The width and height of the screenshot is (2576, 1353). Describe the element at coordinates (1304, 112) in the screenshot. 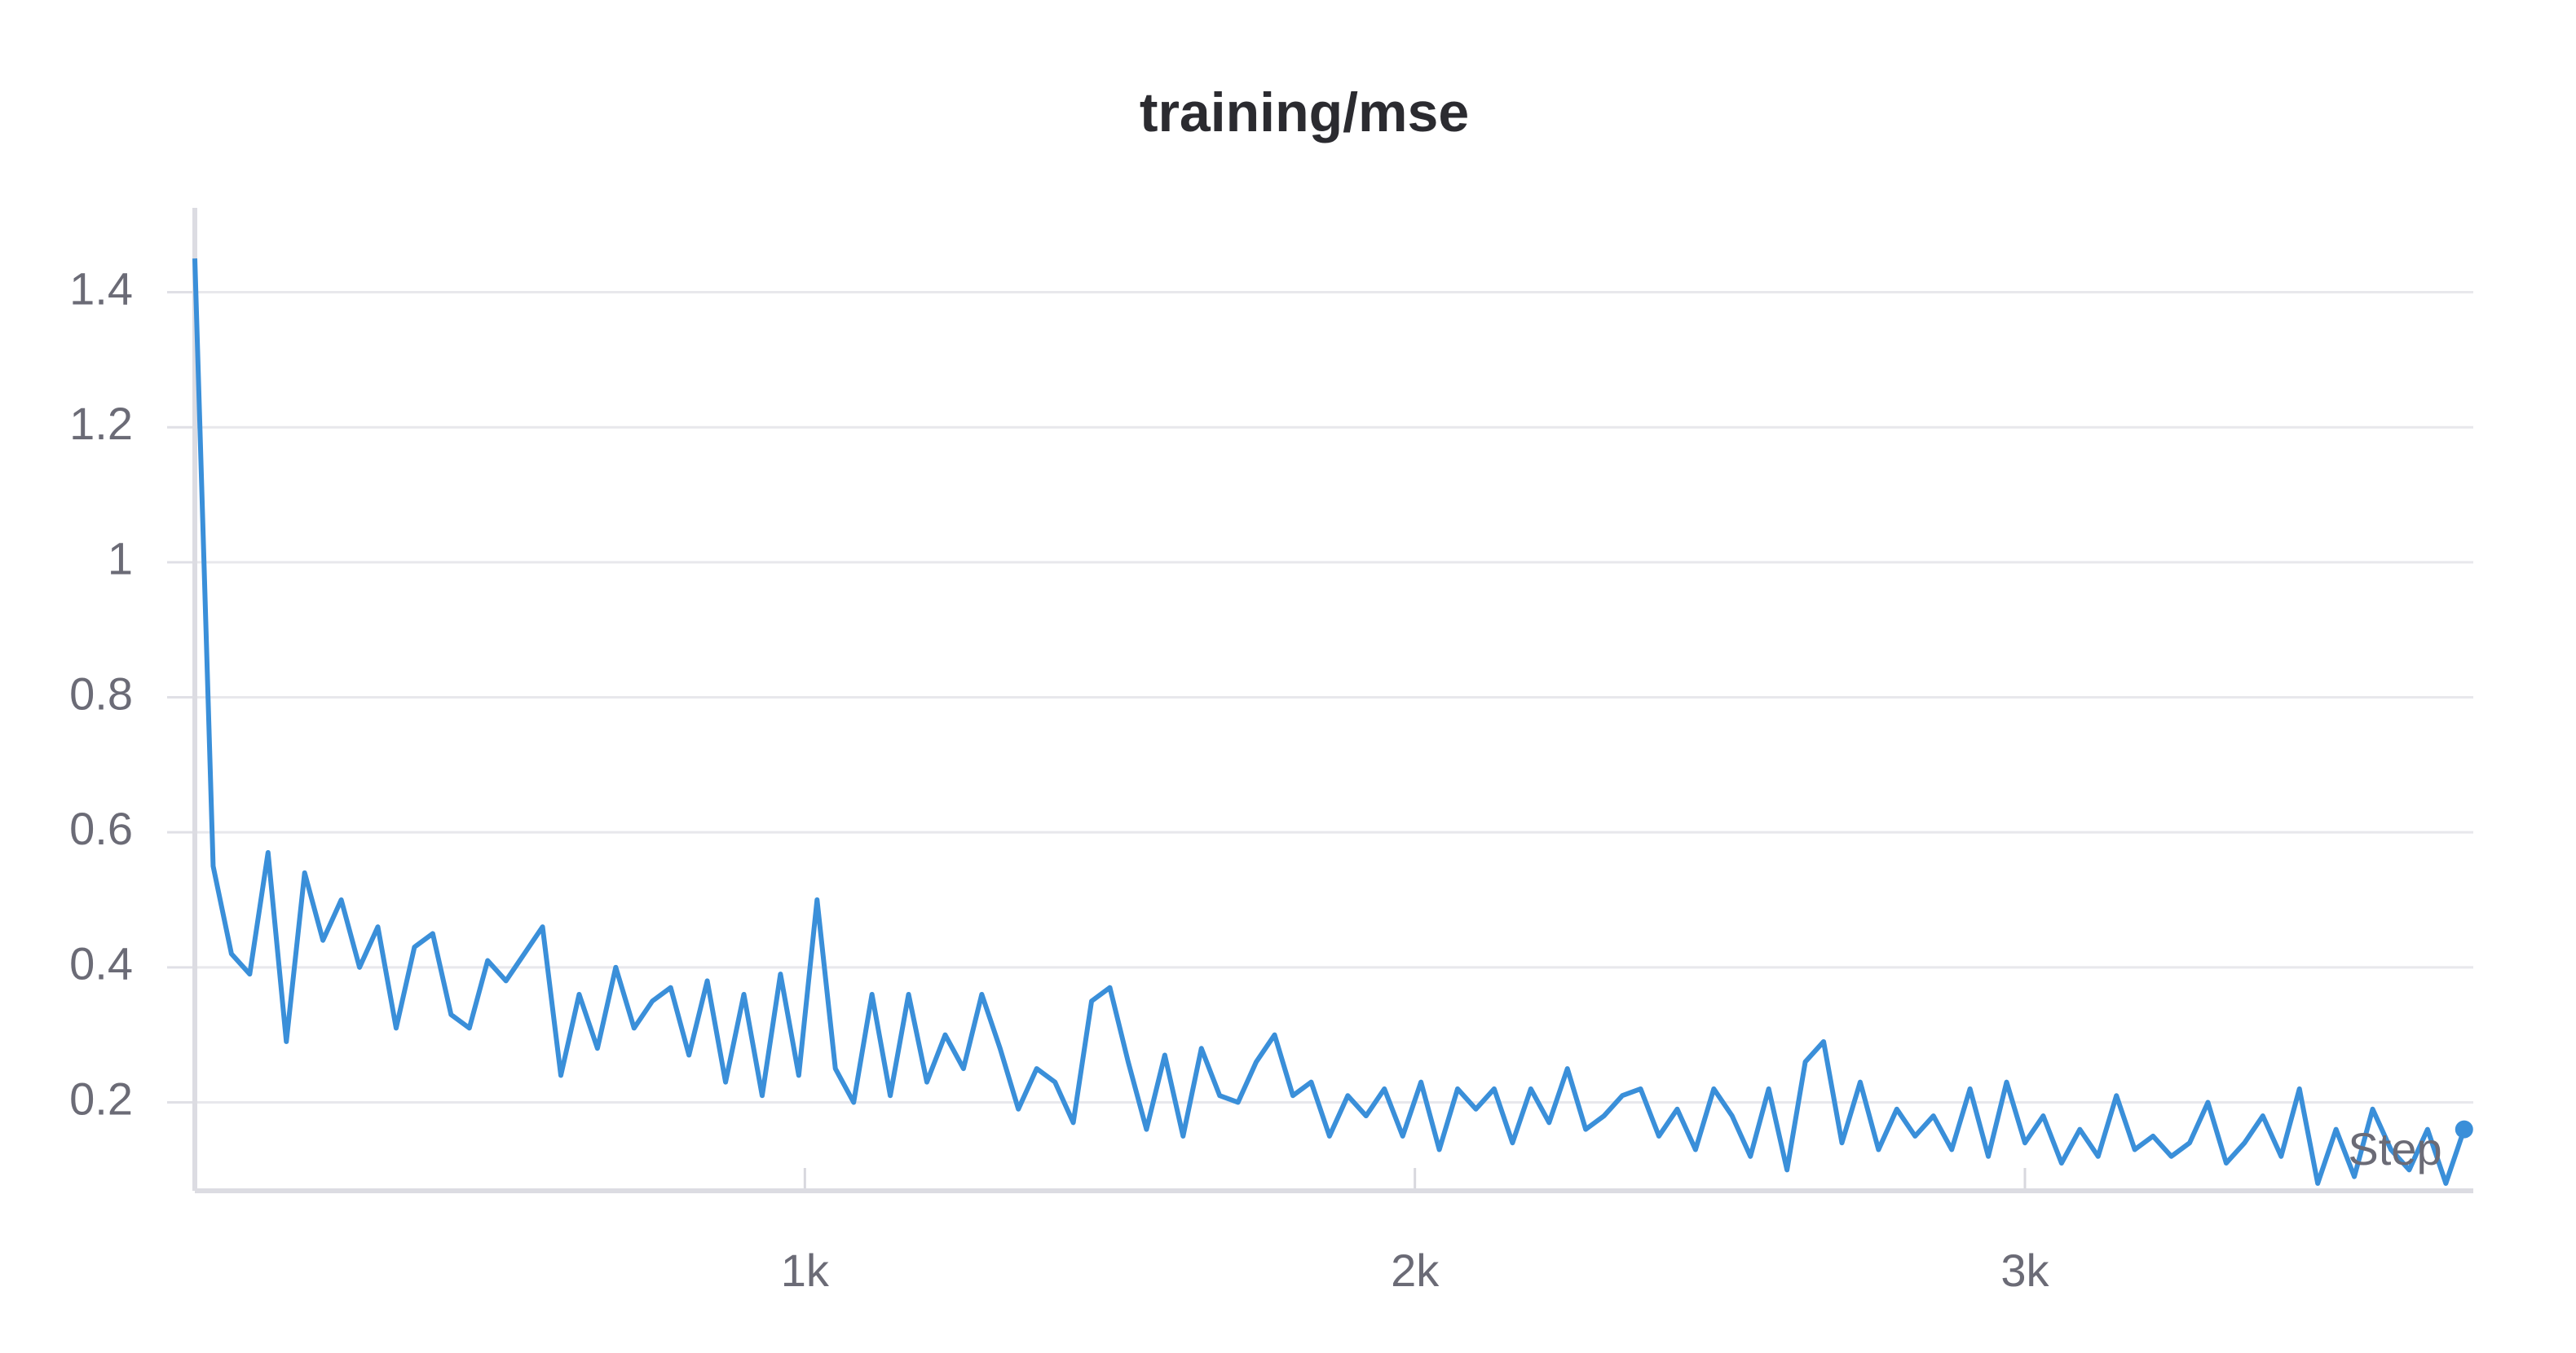

I see `chart-title: training/mse` at that location.